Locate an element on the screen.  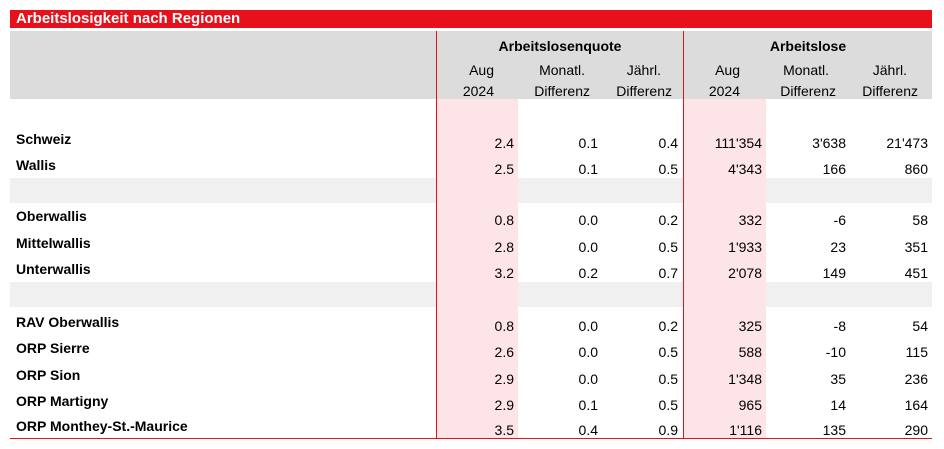
cell-l-aug: 965 is located at coordinates (750, 405).